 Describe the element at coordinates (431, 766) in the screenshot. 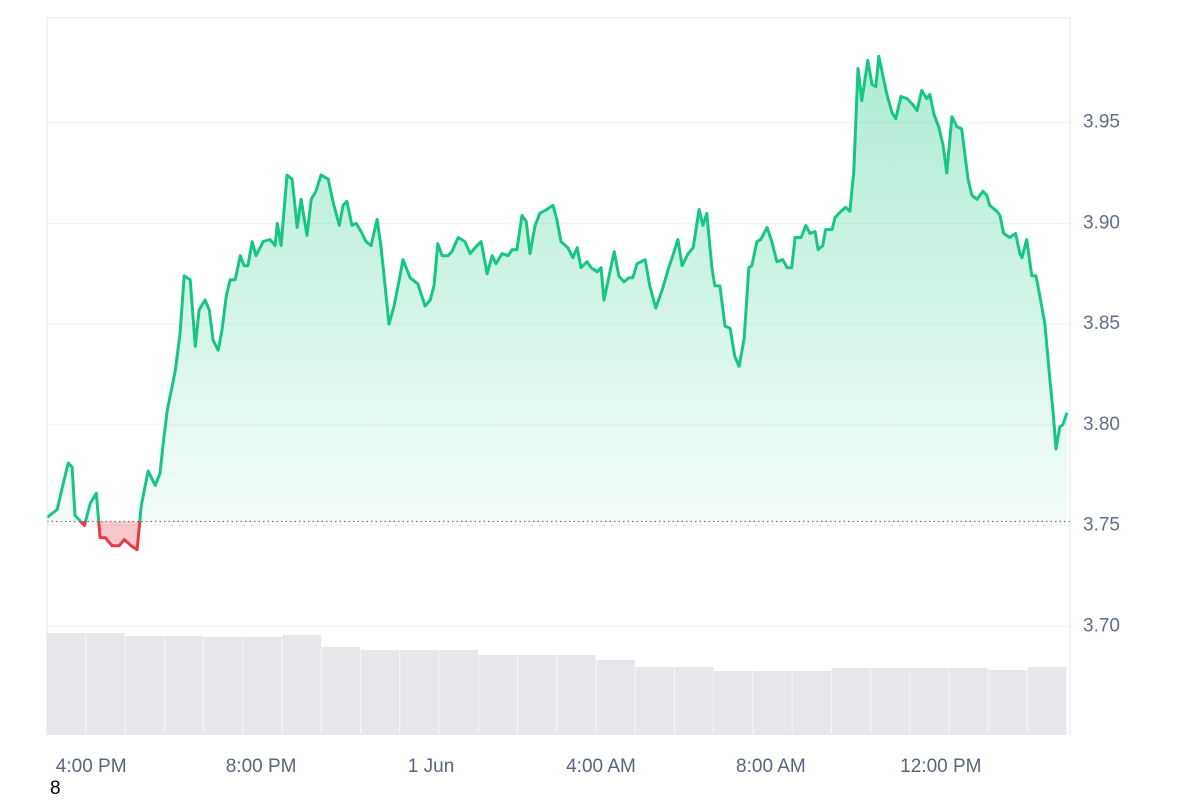

I see `x-tick-label: 1 Jun` at that location.